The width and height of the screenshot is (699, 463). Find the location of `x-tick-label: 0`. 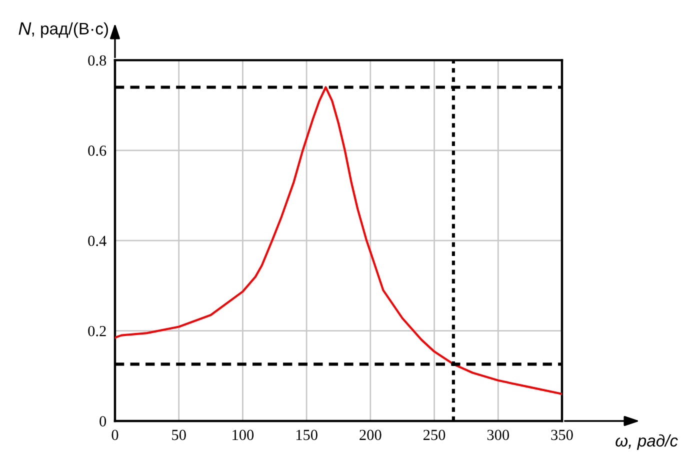

x-tick-label: 0 is located at coordinates (115, 435).